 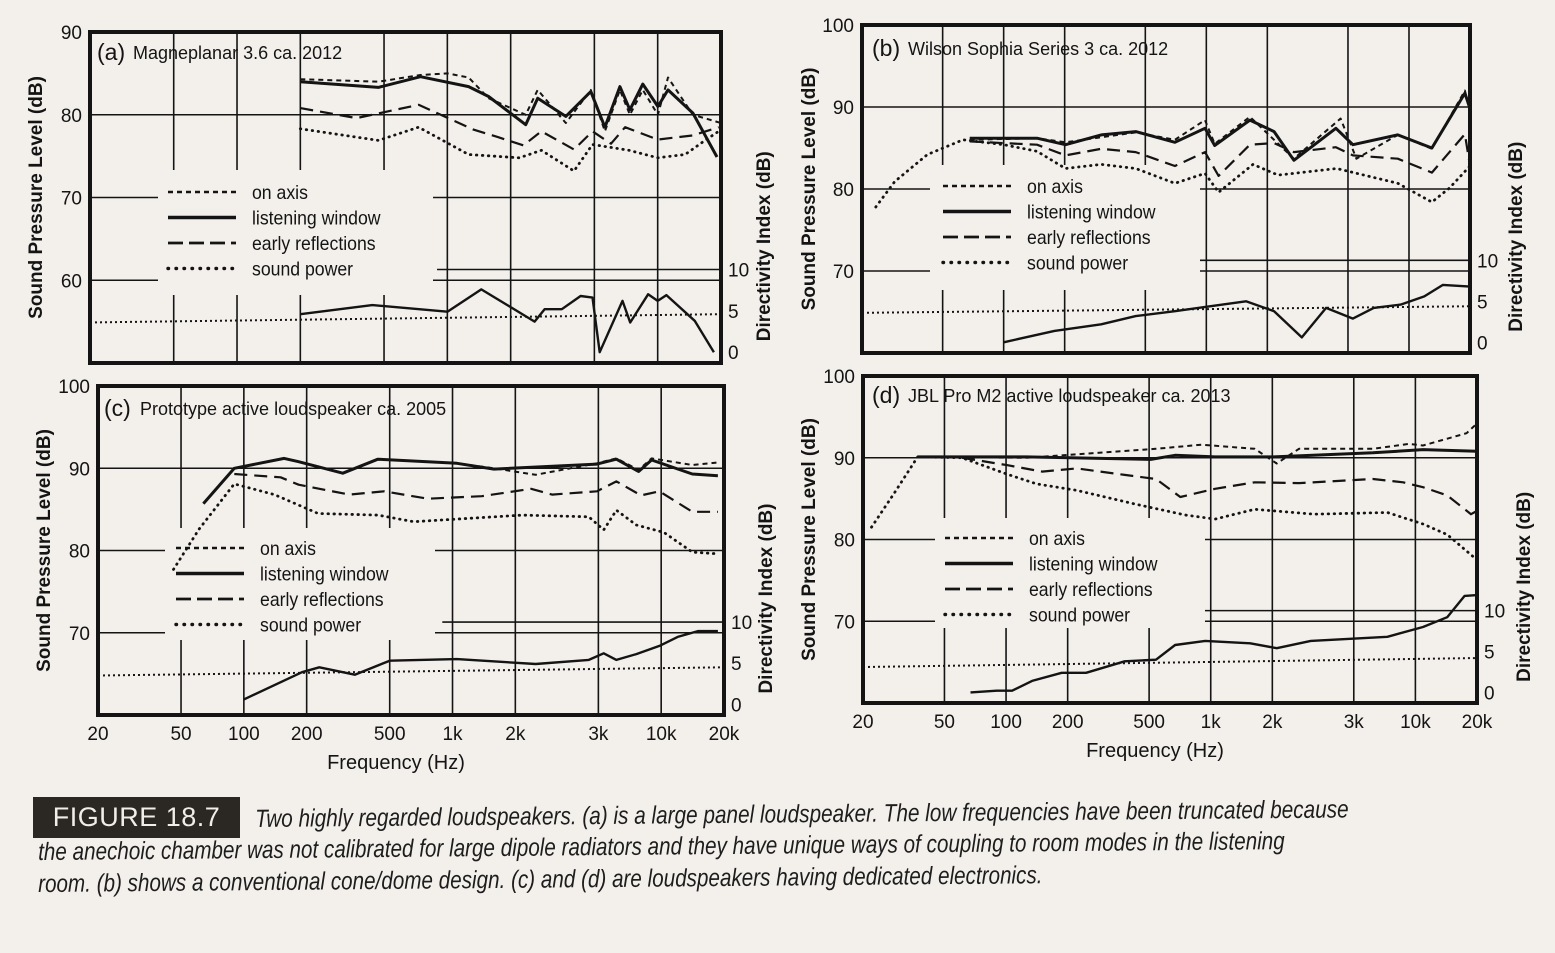 I want to click on panel-letter: (b), so click(x=886, y=48).